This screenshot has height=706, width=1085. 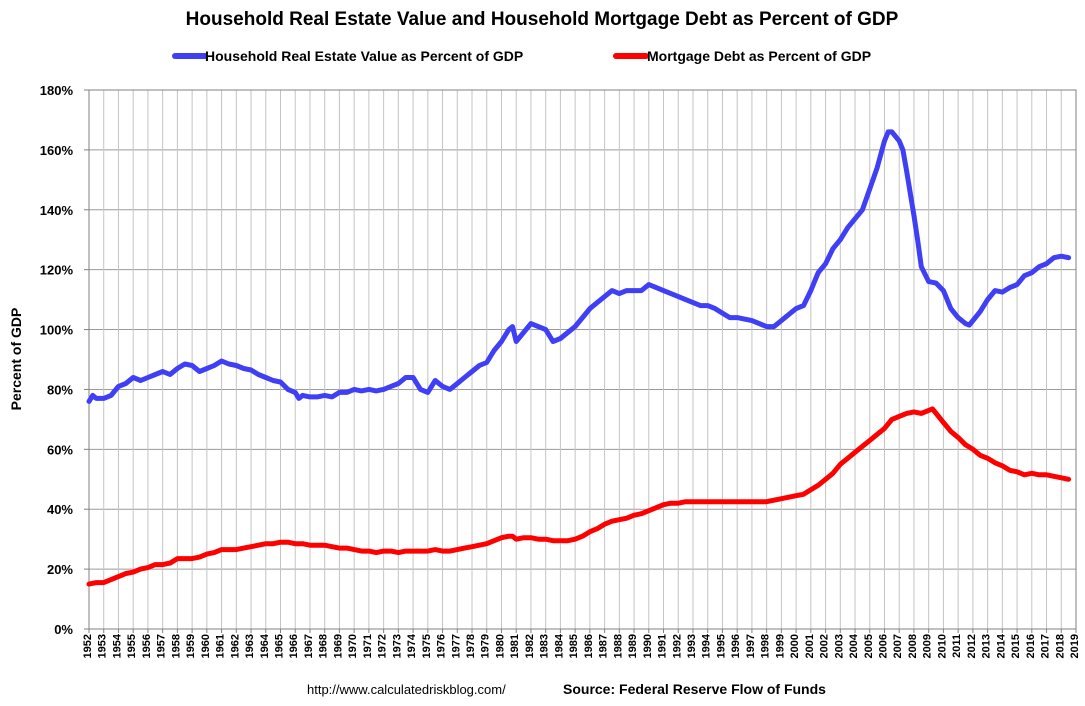 I want to click on tick-label-x: 1969, so click(x=338, y=646).